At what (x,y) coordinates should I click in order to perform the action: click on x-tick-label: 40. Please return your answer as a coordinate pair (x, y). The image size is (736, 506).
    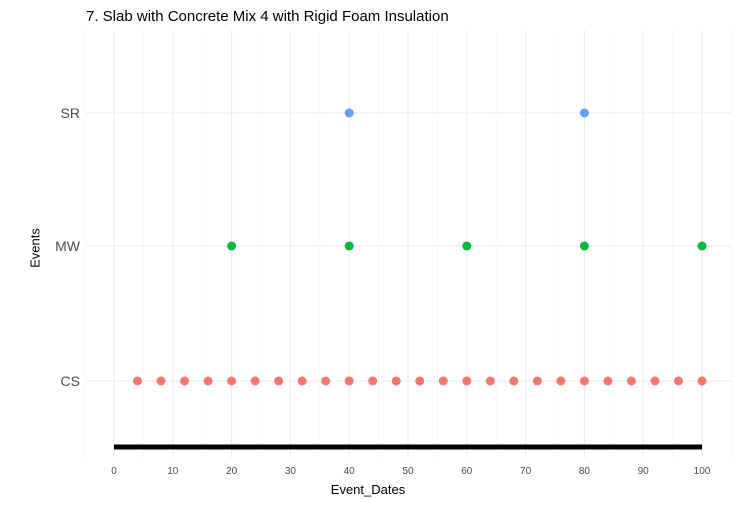
    Looking at the image, I should click on (350, 471).